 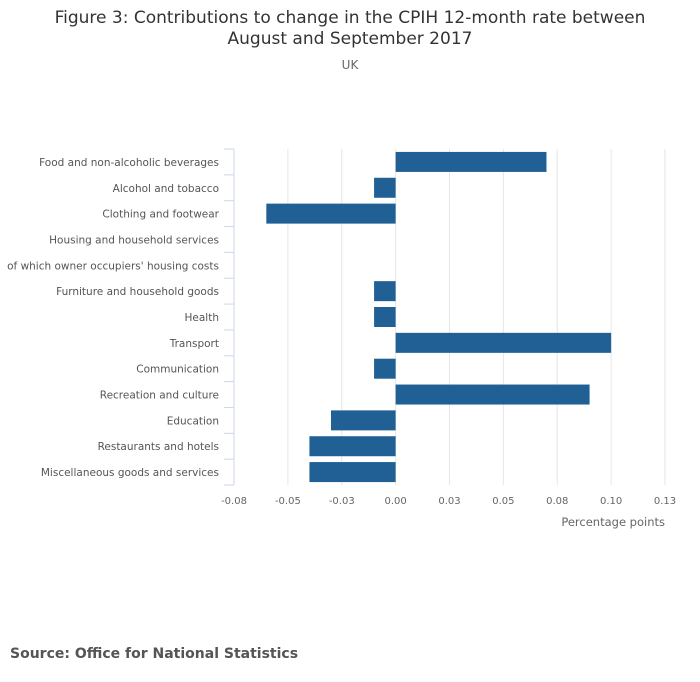 I want to click on category-label: Education, so click(x=193, y=421).